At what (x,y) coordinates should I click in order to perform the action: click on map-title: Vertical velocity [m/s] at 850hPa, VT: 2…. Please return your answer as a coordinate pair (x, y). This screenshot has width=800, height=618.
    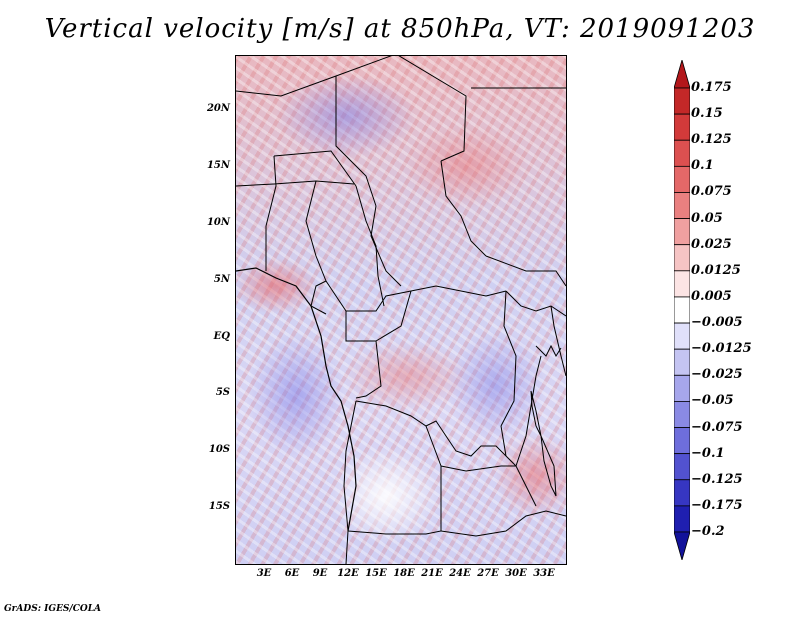
    Looking at the image, I should click on (400, 29).